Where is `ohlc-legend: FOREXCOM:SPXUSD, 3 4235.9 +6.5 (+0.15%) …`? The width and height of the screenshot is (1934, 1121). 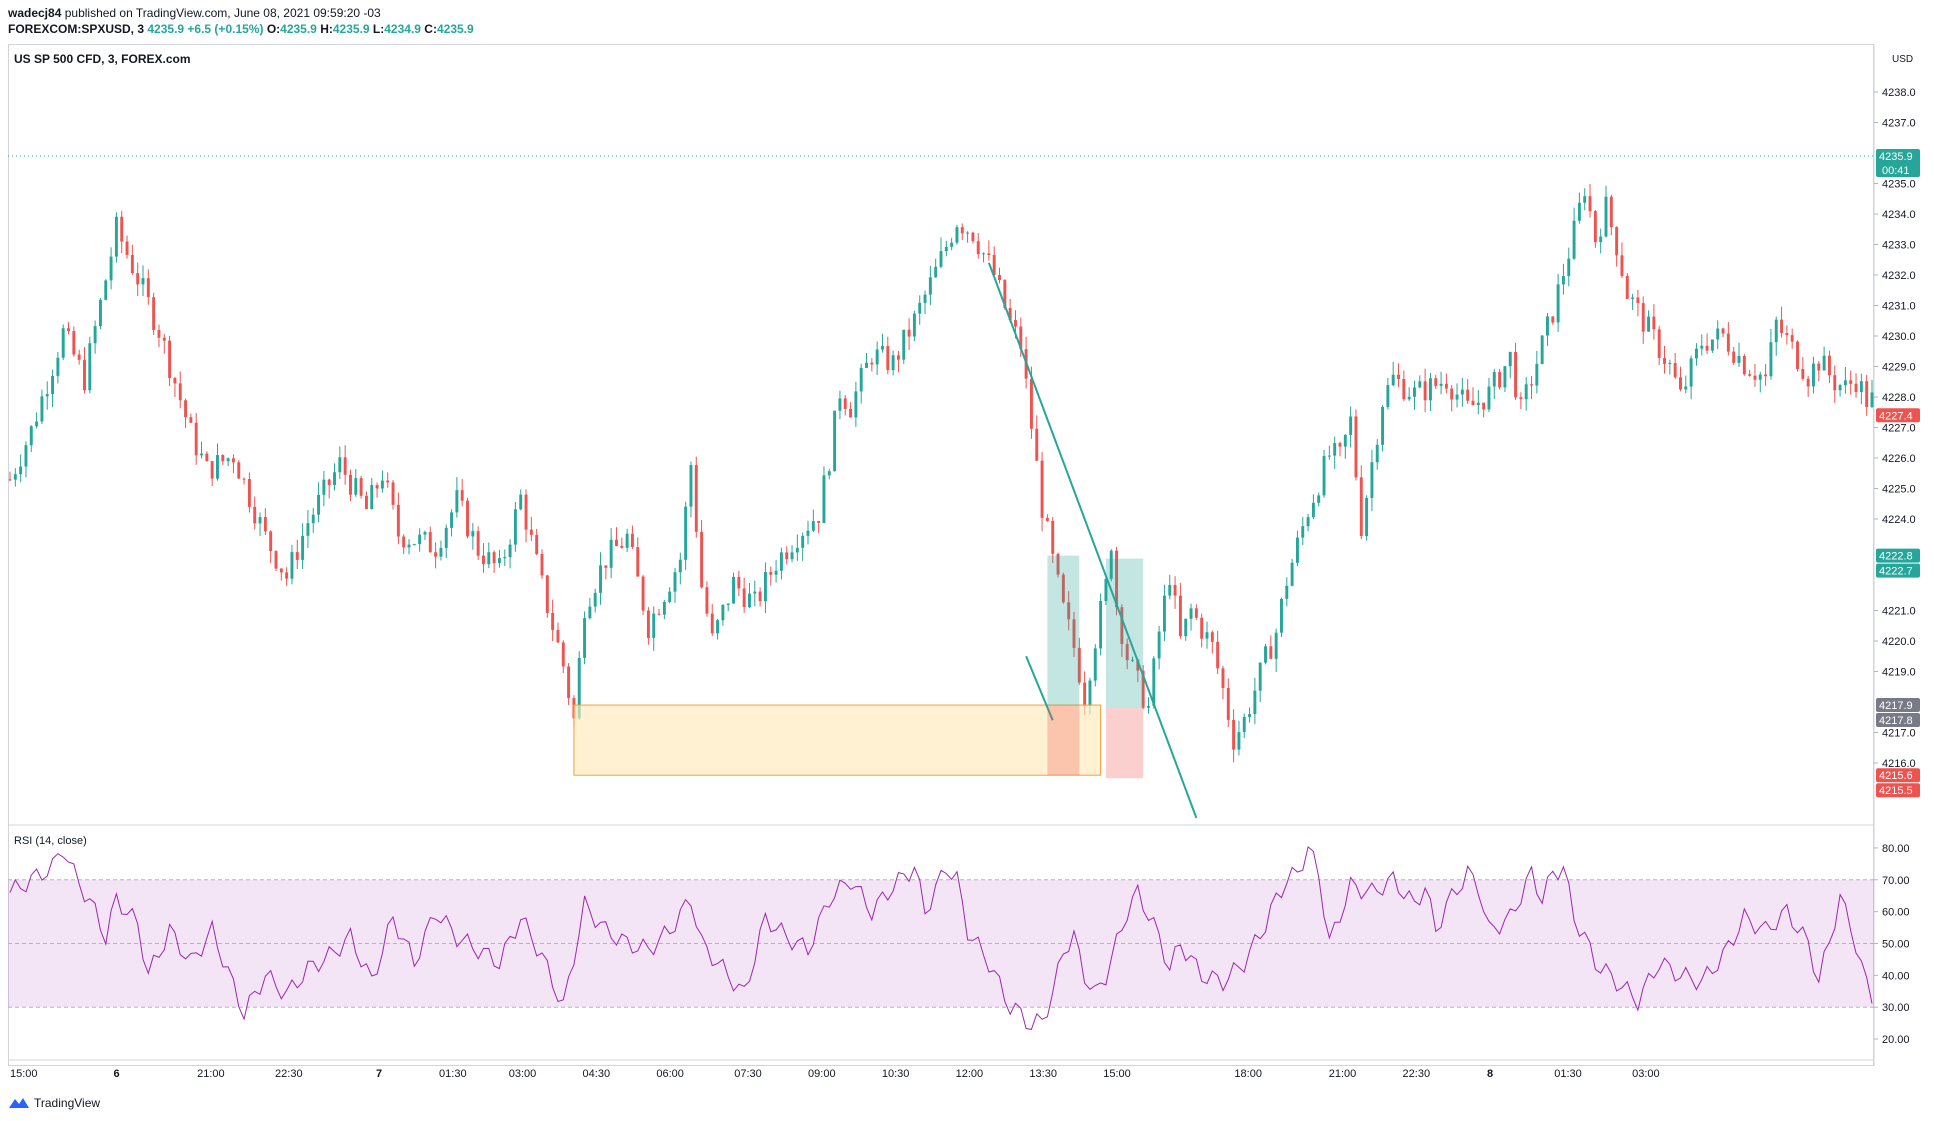
ohlc-legend: FOREXCOM:SPXUSD, 3 4235.9 +6.5 (+0.15%) … is located at coordinates (241, 29).